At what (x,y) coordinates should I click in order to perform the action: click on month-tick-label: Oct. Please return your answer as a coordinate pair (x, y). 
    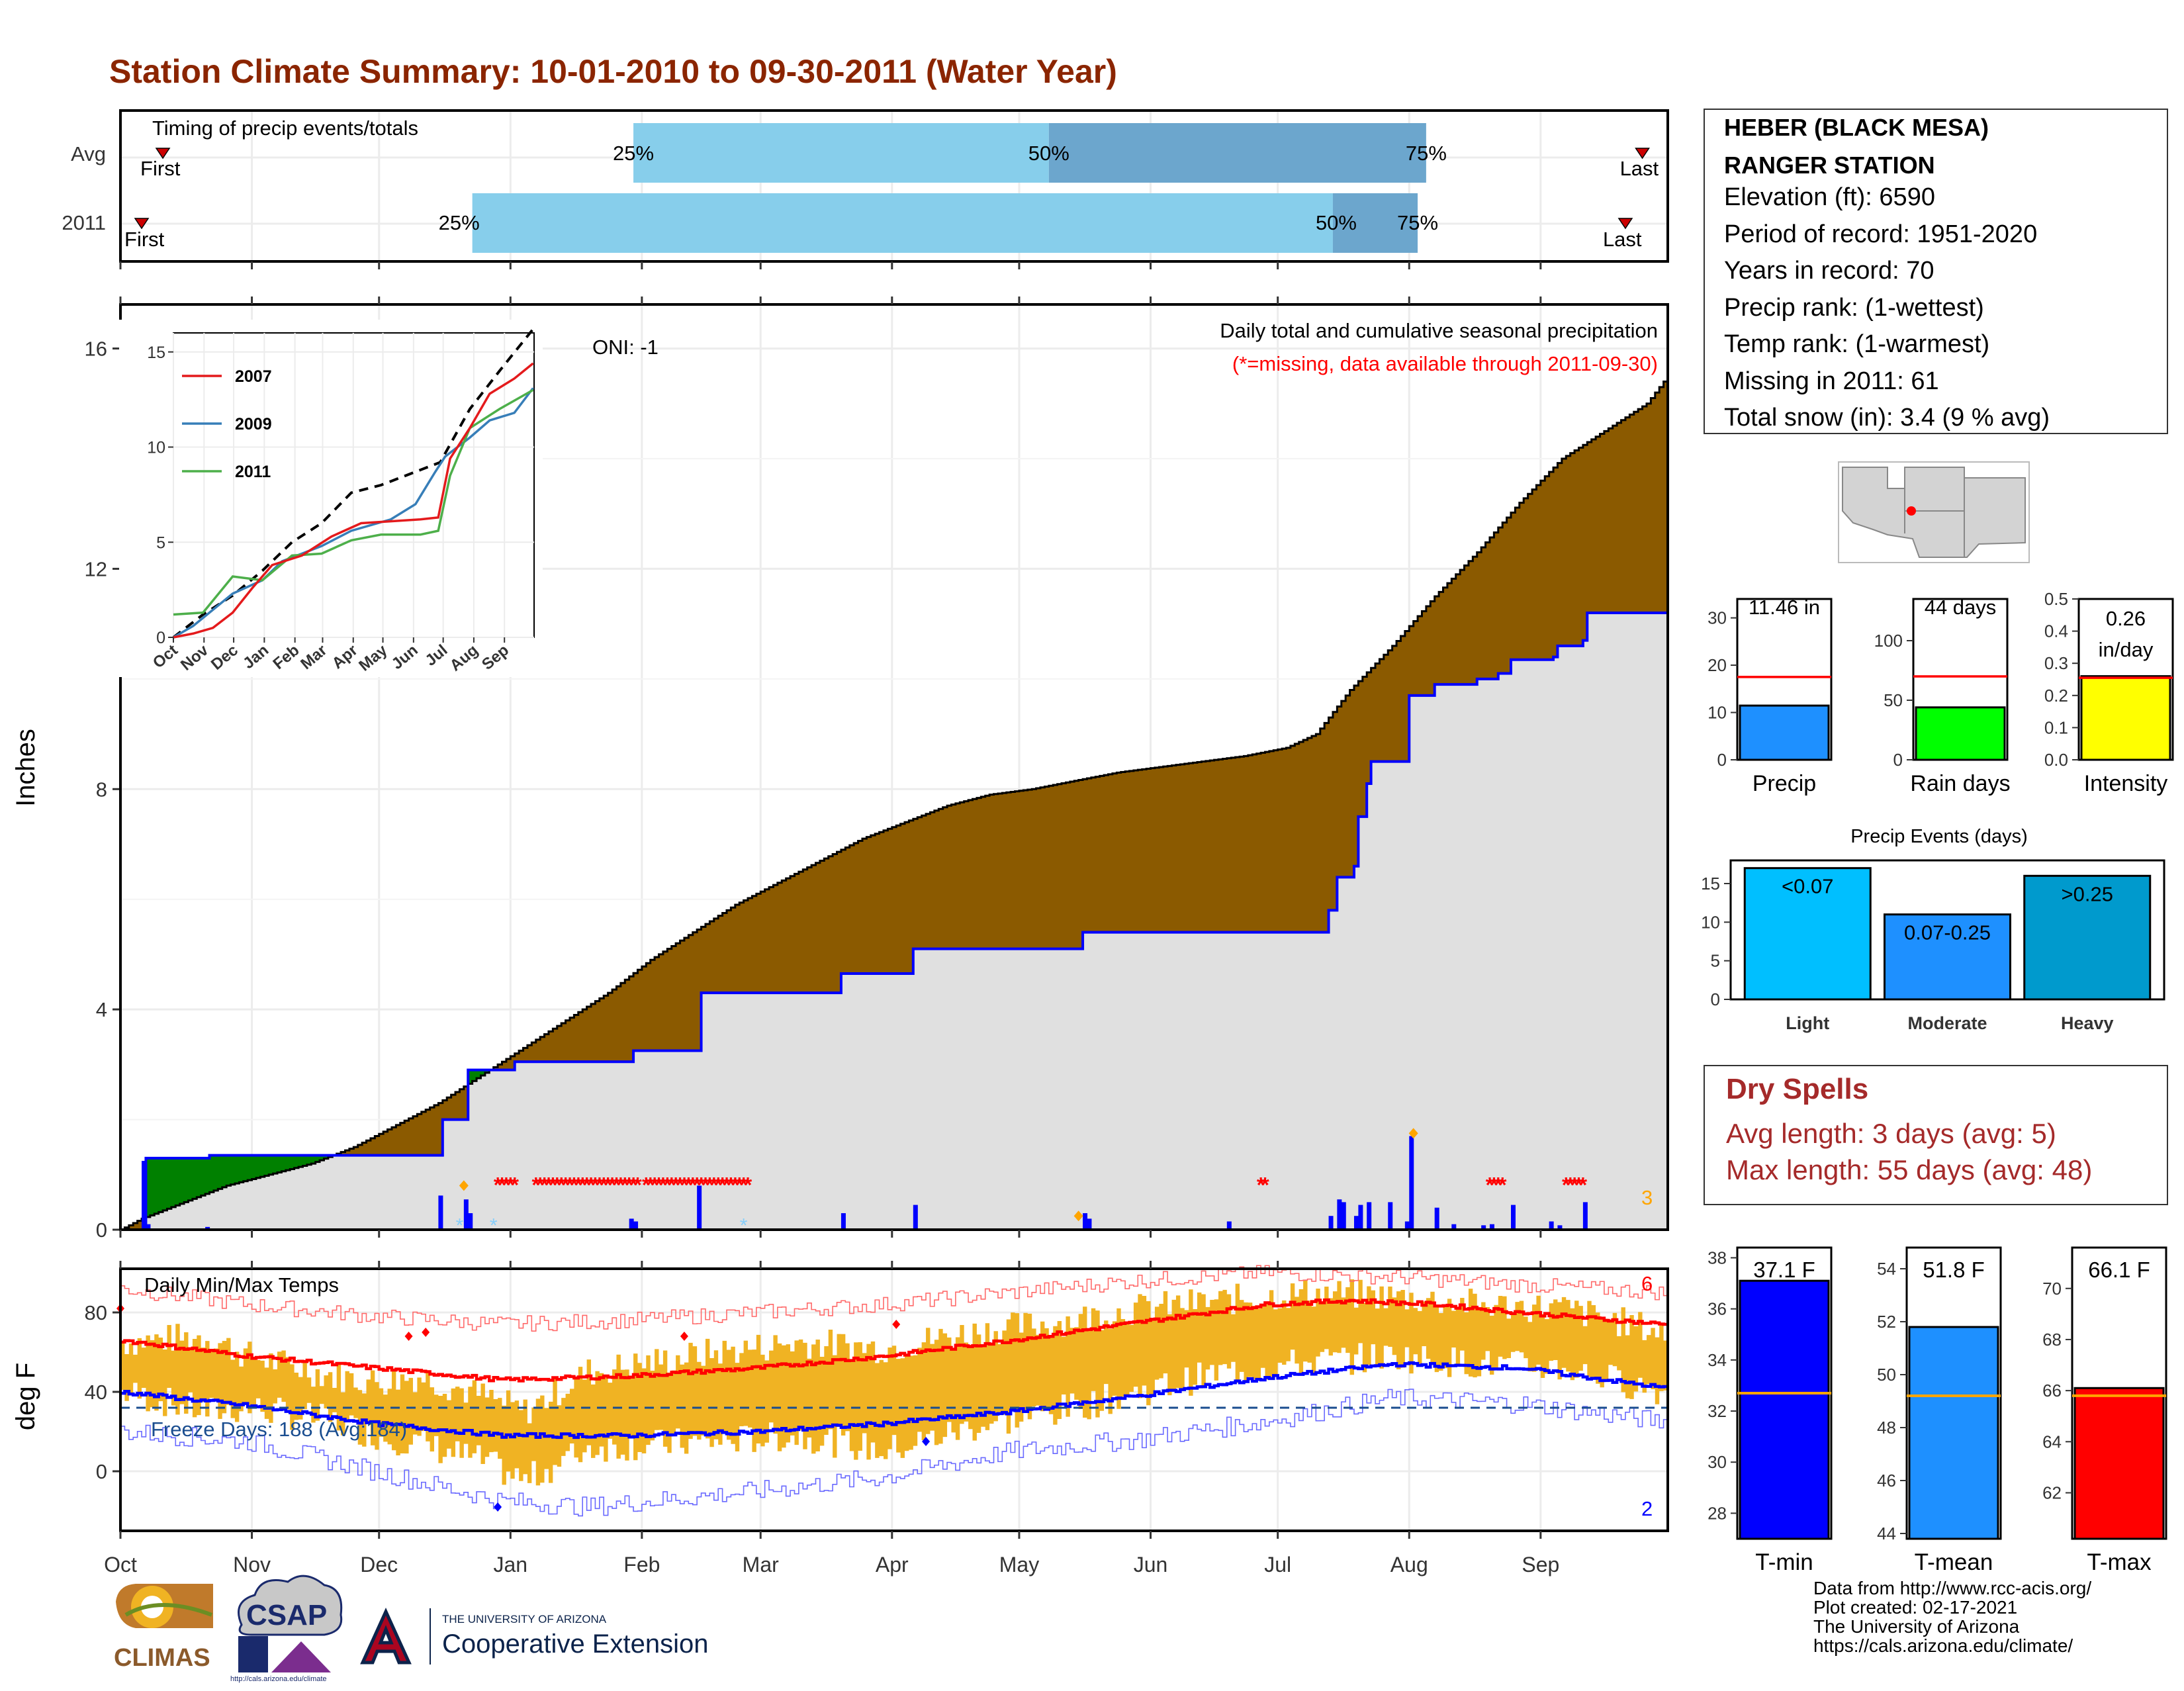
    Looking at the image, I should click on (121, 1565).